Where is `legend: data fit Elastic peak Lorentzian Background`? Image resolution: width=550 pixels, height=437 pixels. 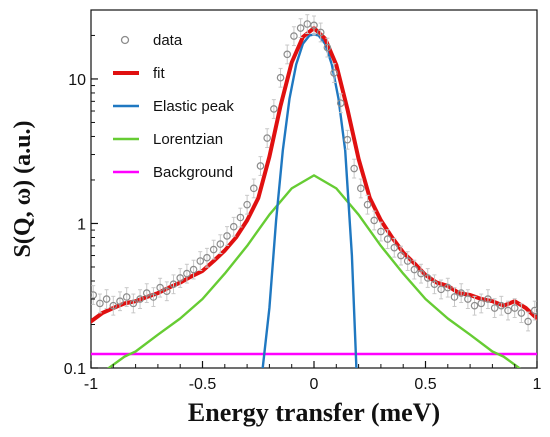
legend: data fit Elastic peak Lorentzian Background is located at coordinates (173, 106).